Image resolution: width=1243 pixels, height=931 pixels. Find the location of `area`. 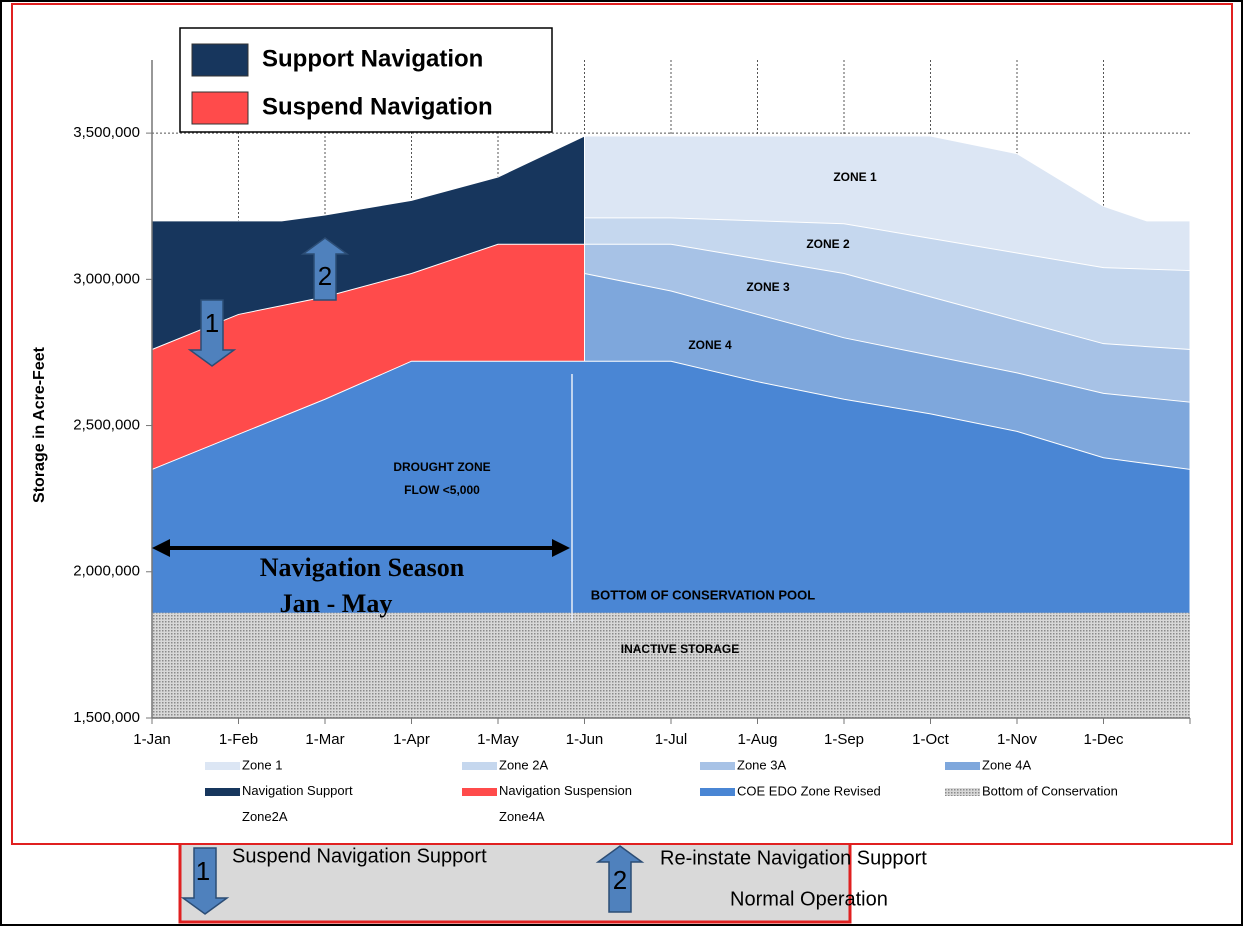

area is located at coordinates (671, 665).